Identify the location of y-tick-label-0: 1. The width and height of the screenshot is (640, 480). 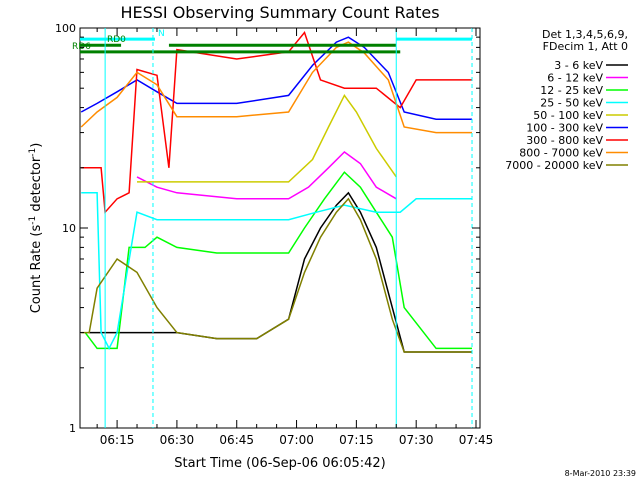
(72, 428).